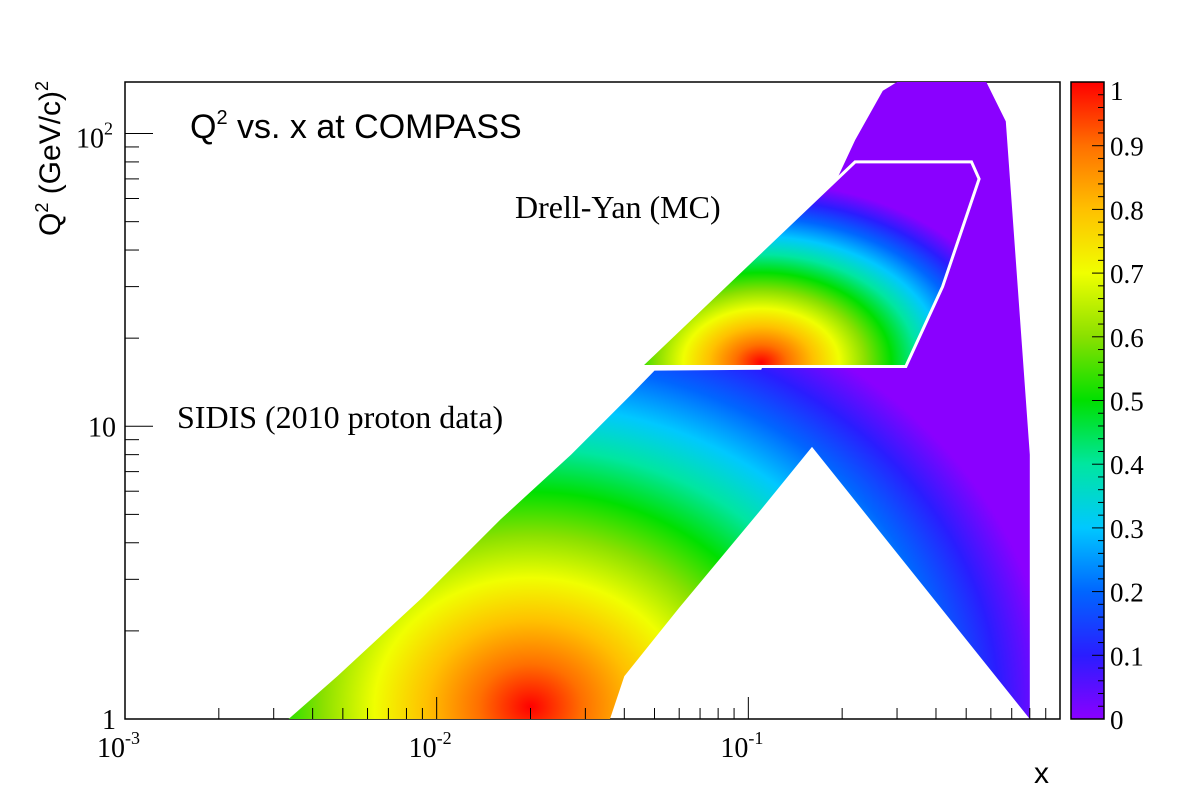 The image size is (1180, 789). I want to click on y-axis-label-sup2: 2, so click(42, 86).